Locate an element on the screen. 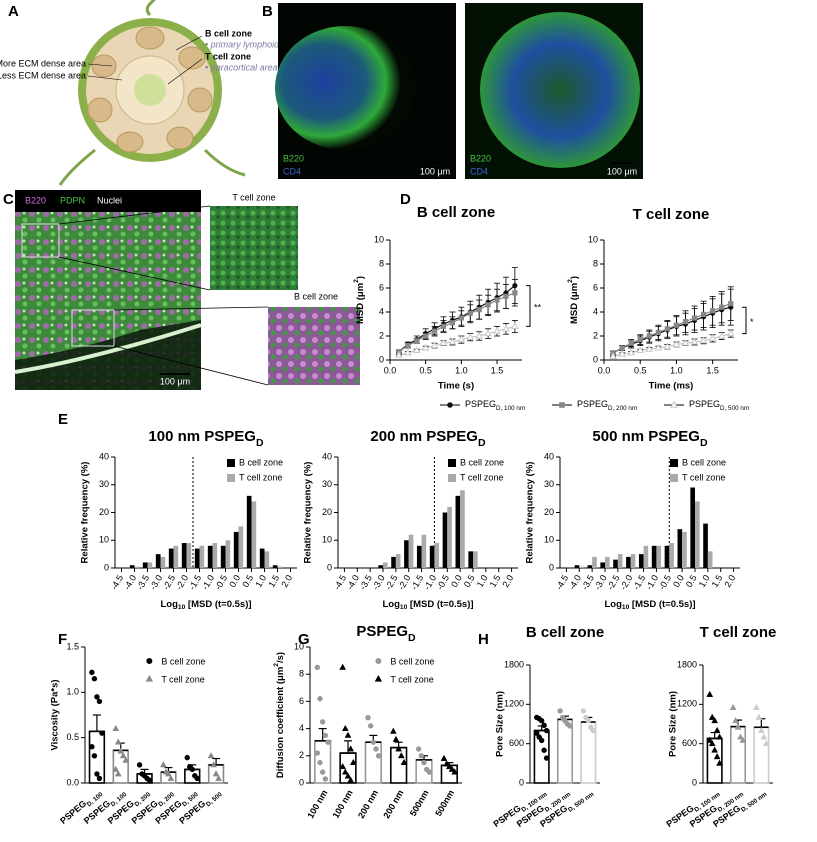 Image resolution: width=817 pixels, height=842 pixels. y-tick-label: 1200 is located at coordinates (514, 704).